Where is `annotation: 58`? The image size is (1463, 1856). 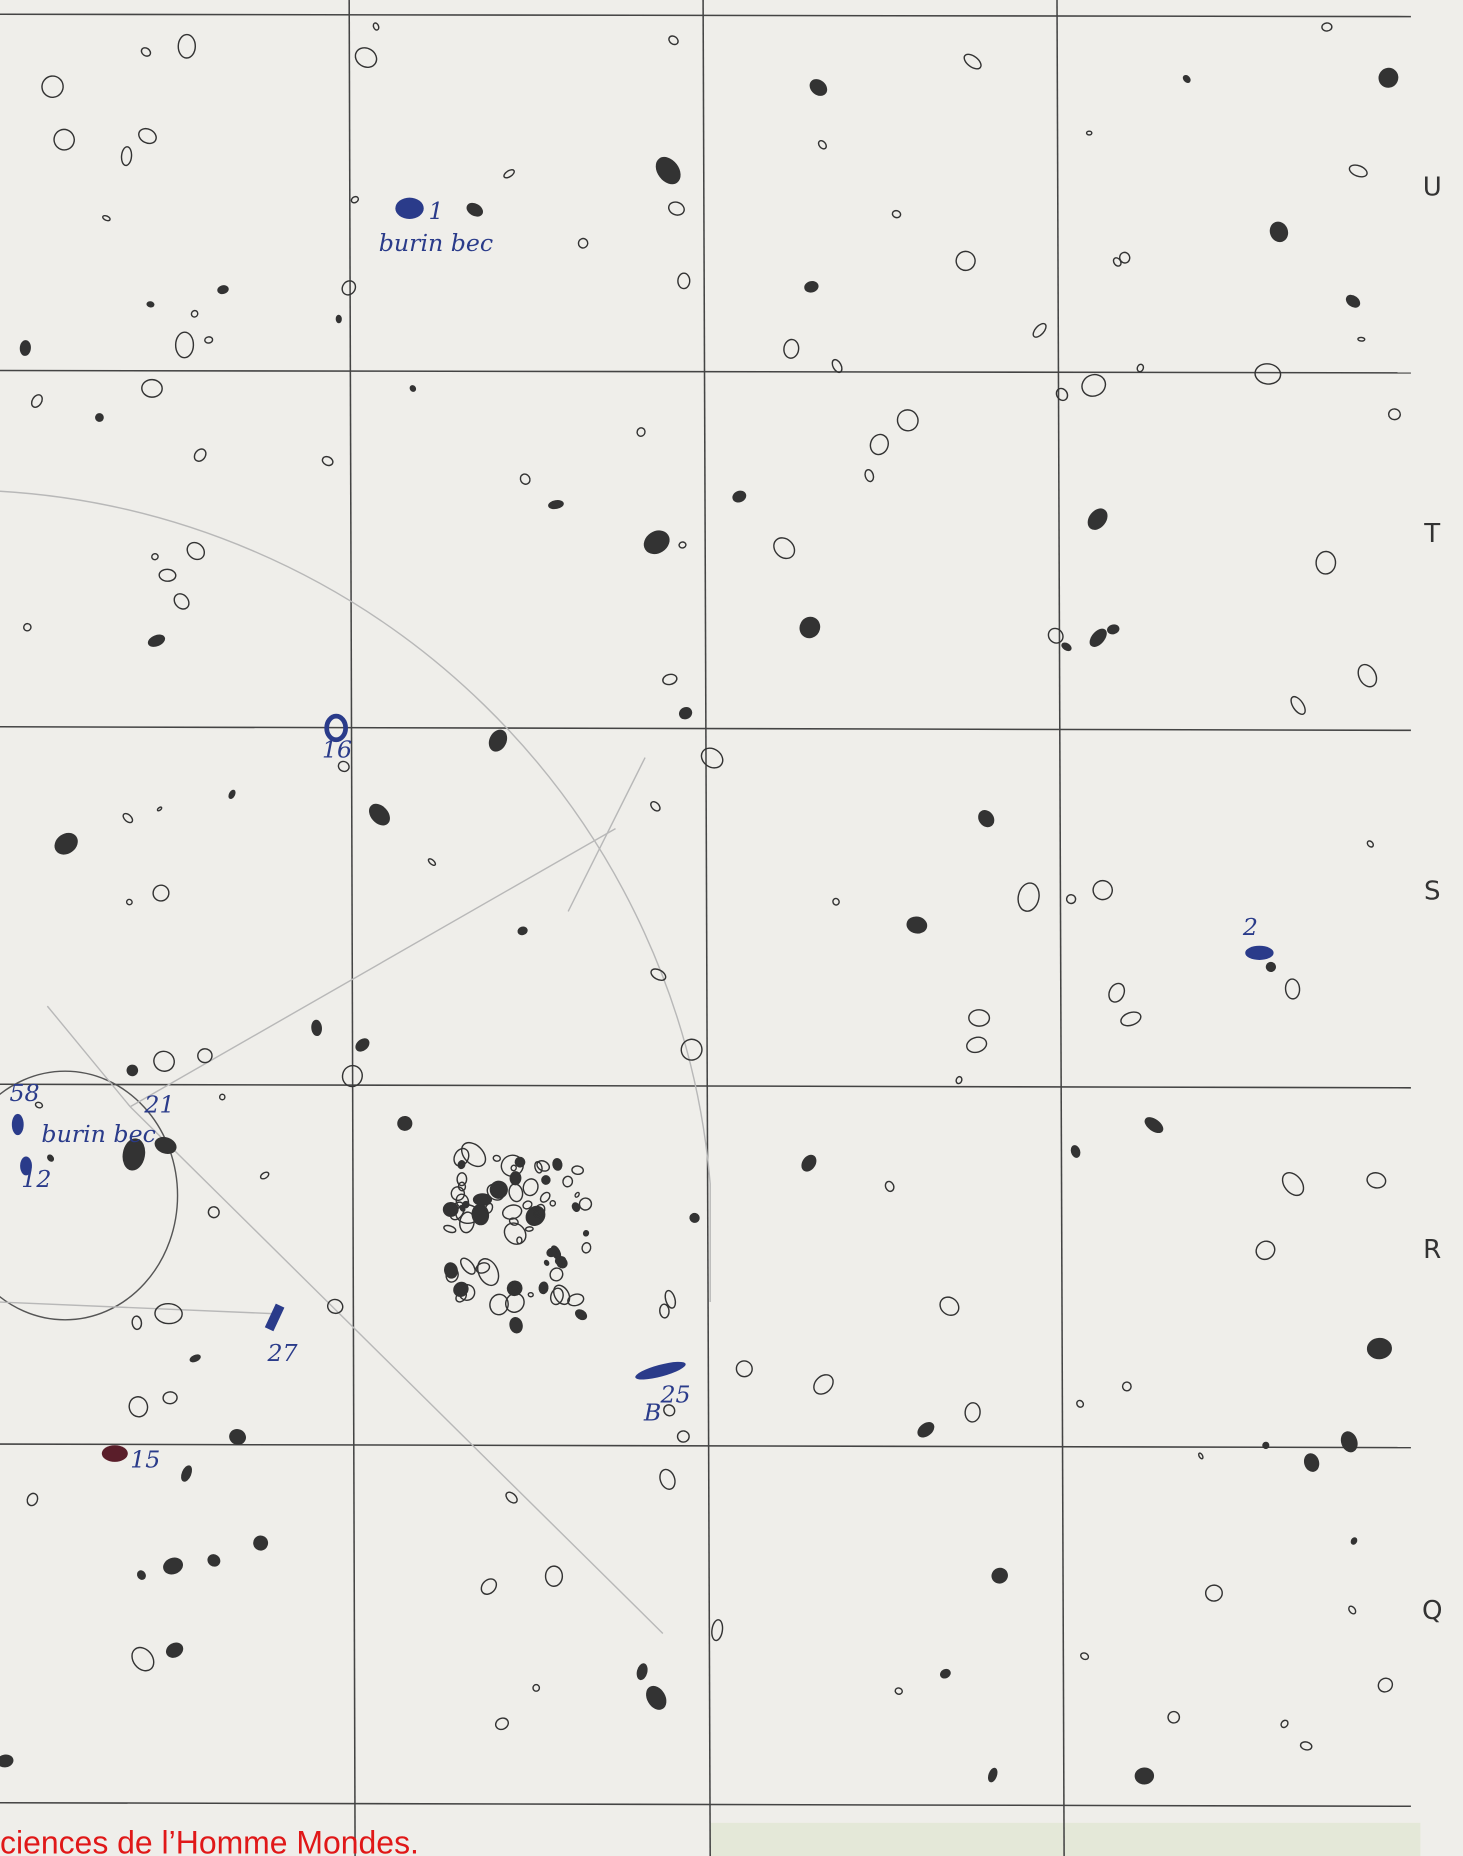
annotation: 58 is located at coordinates (24, 1093).